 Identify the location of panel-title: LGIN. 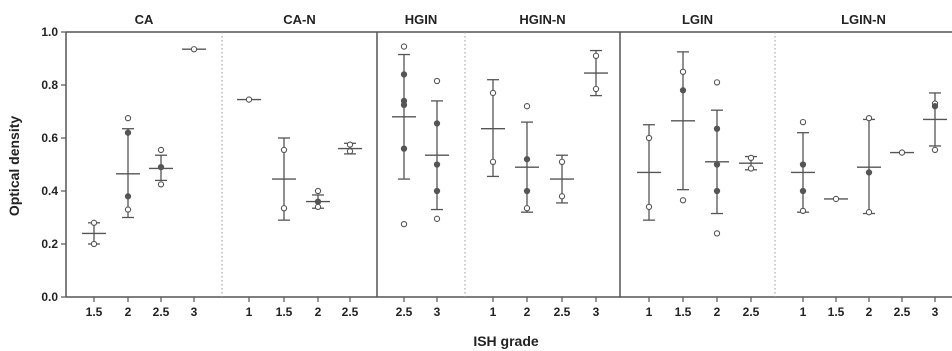
(697, 19).